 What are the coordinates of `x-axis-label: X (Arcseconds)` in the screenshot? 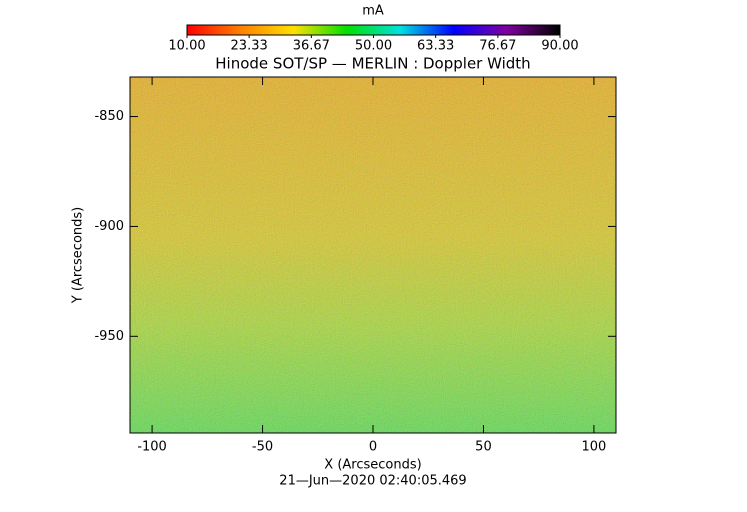 It's located at (372, 465).